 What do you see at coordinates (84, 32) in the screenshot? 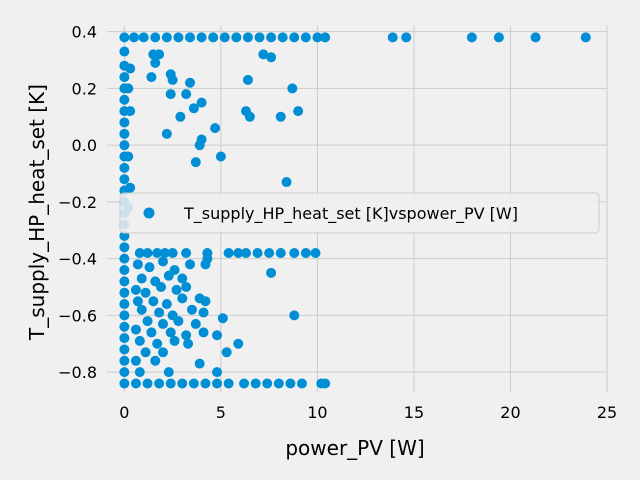
I see `y-tick-label: 0.4` at bounding box center [84, 32].